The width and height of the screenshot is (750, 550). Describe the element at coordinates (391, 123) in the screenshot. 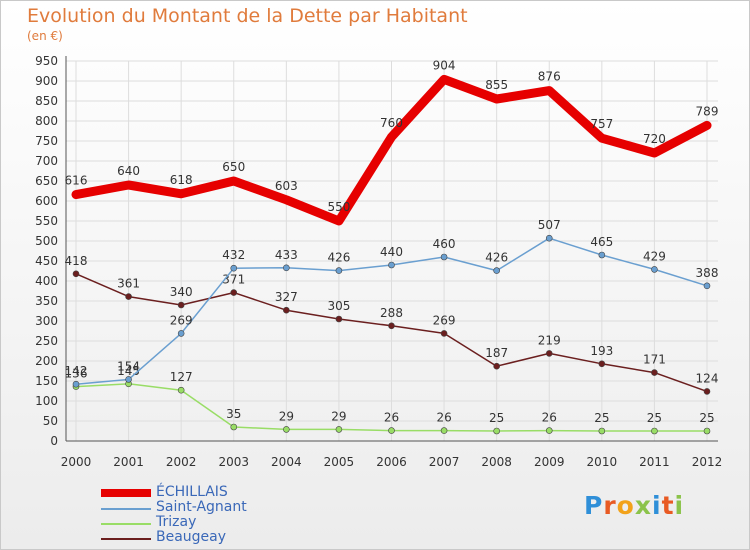

I see `data-label-echillais-2006: 760` at that location.